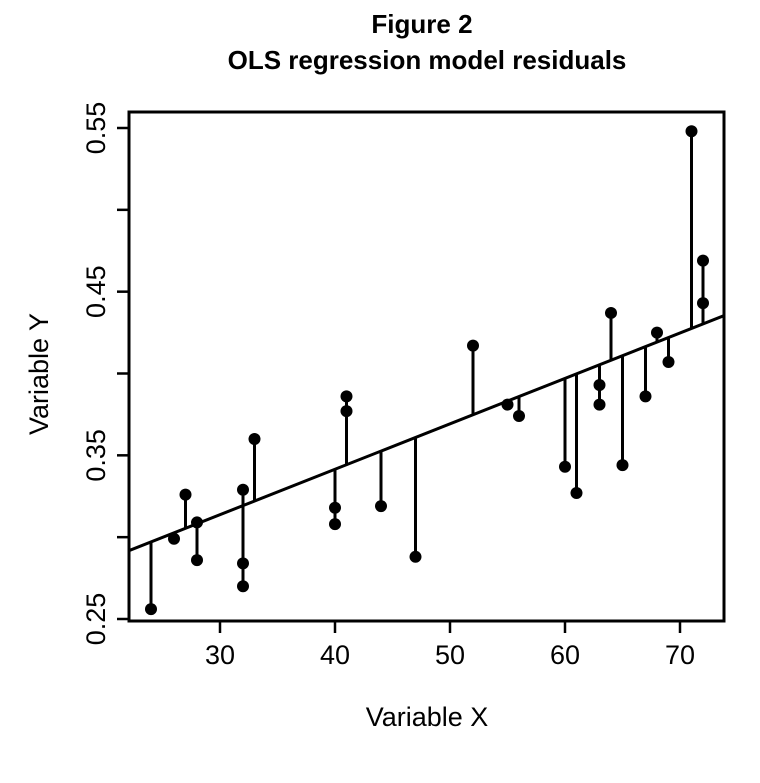 Image resolution: width=760 pixels, height=783 pixels. Describe the element at coordinates (96, 455) in the screenshot. I see `y-tick-label: 0.35` at that location.